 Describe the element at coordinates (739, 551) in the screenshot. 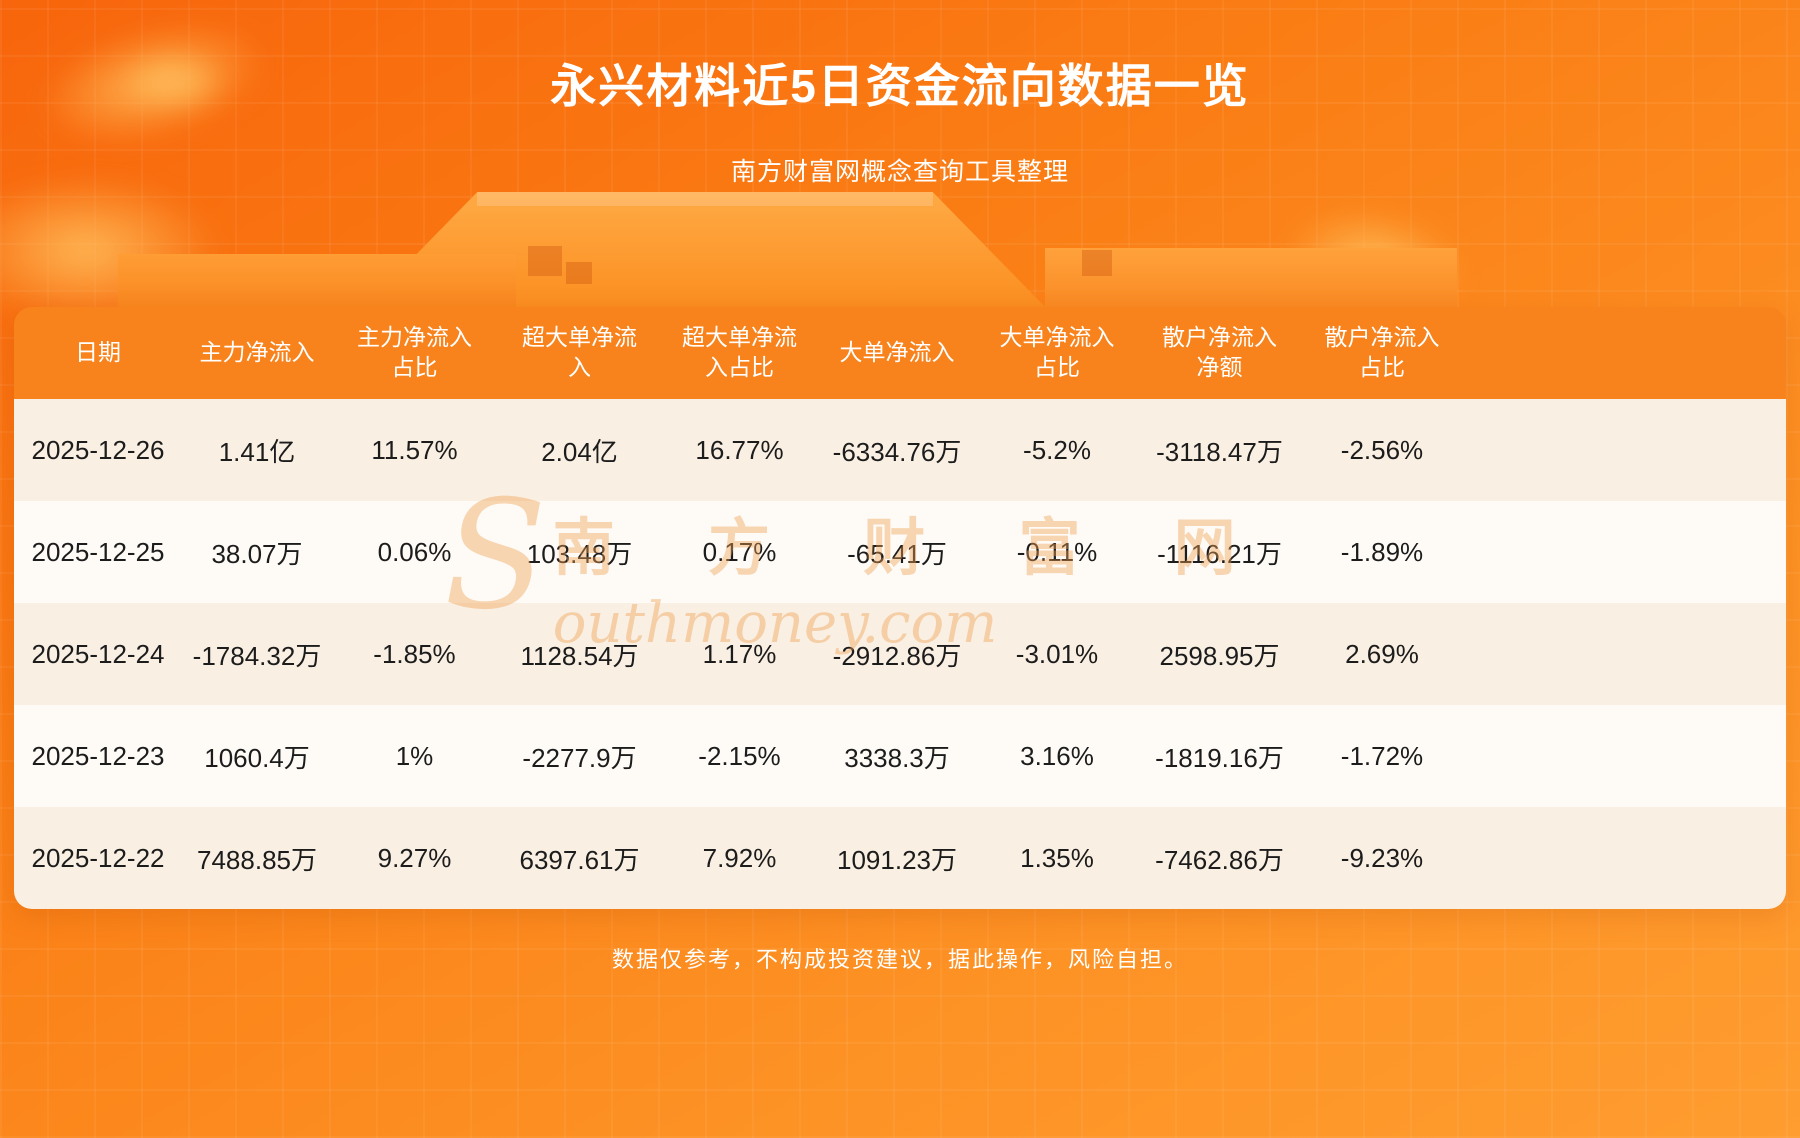

I see `value-cell: 0.17%` at that location.